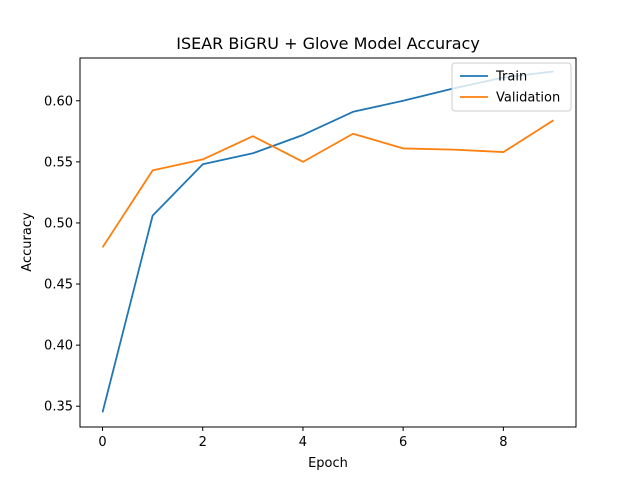  I want to click on y-tick-label: 0.55, so click(58, 162).